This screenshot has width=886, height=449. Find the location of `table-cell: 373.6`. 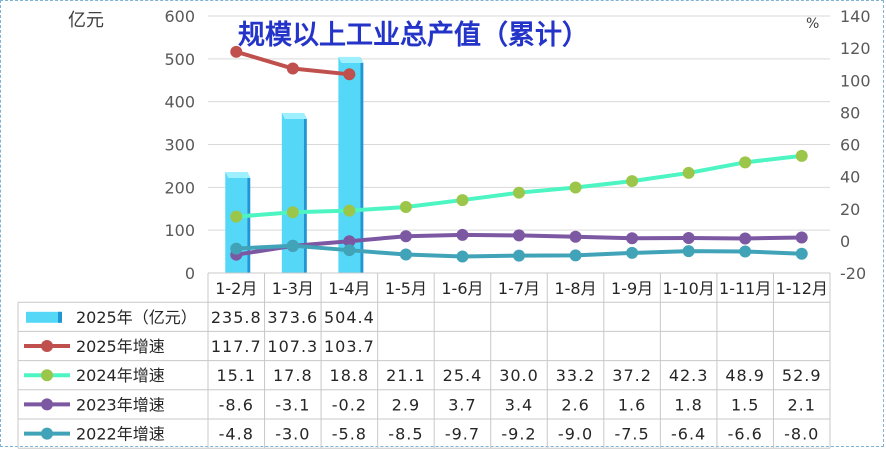

table-cell: 373.6 is located at coordinates (292, 317).